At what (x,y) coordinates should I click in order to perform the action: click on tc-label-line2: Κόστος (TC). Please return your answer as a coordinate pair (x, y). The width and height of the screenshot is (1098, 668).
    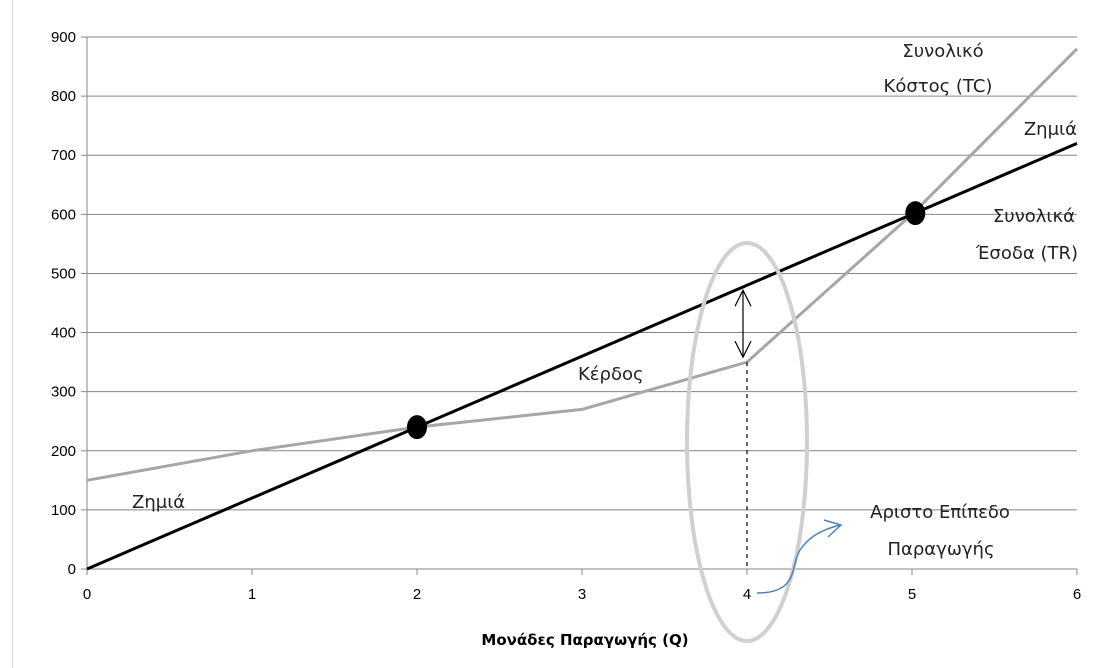
    Looking at the image, I should click on (938, 86).